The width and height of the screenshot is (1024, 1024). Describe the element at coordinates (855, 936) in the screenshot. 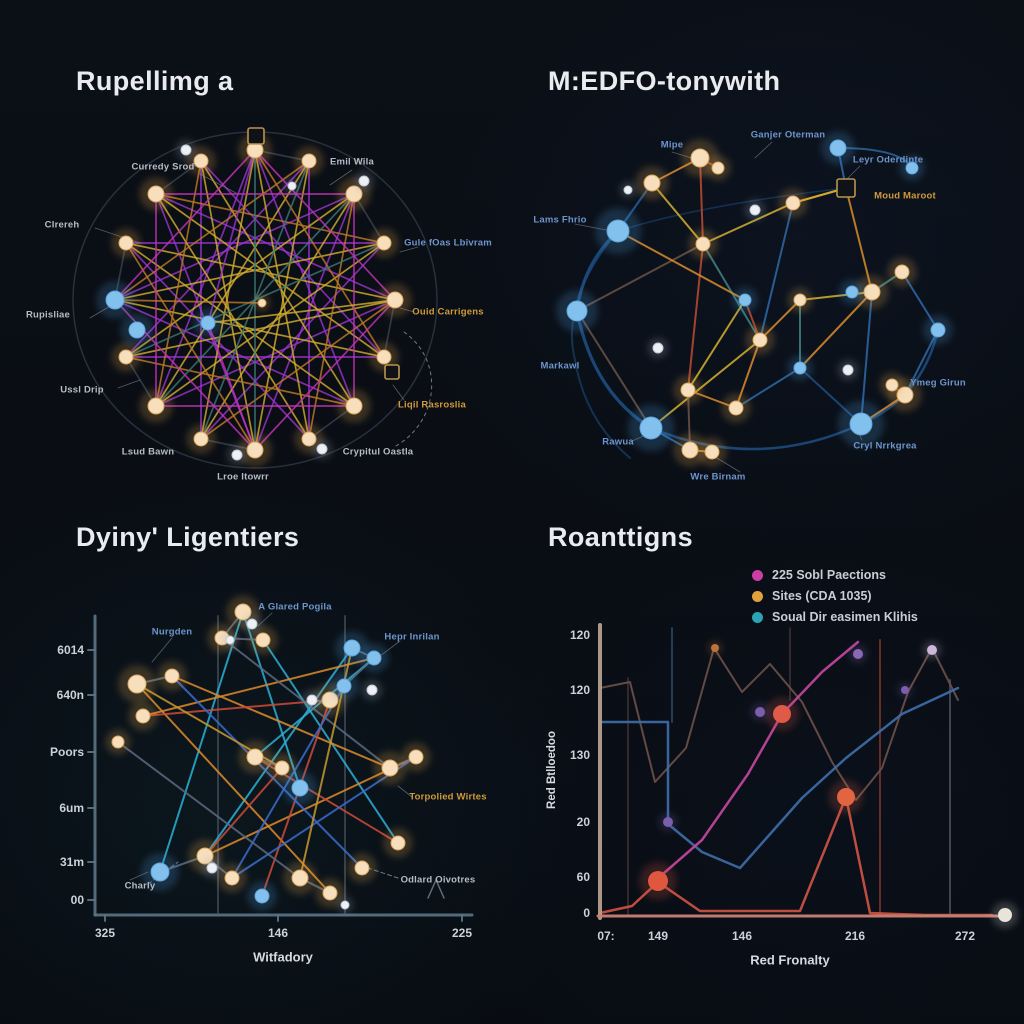

I see `axis-tick-label: 216` at that location.